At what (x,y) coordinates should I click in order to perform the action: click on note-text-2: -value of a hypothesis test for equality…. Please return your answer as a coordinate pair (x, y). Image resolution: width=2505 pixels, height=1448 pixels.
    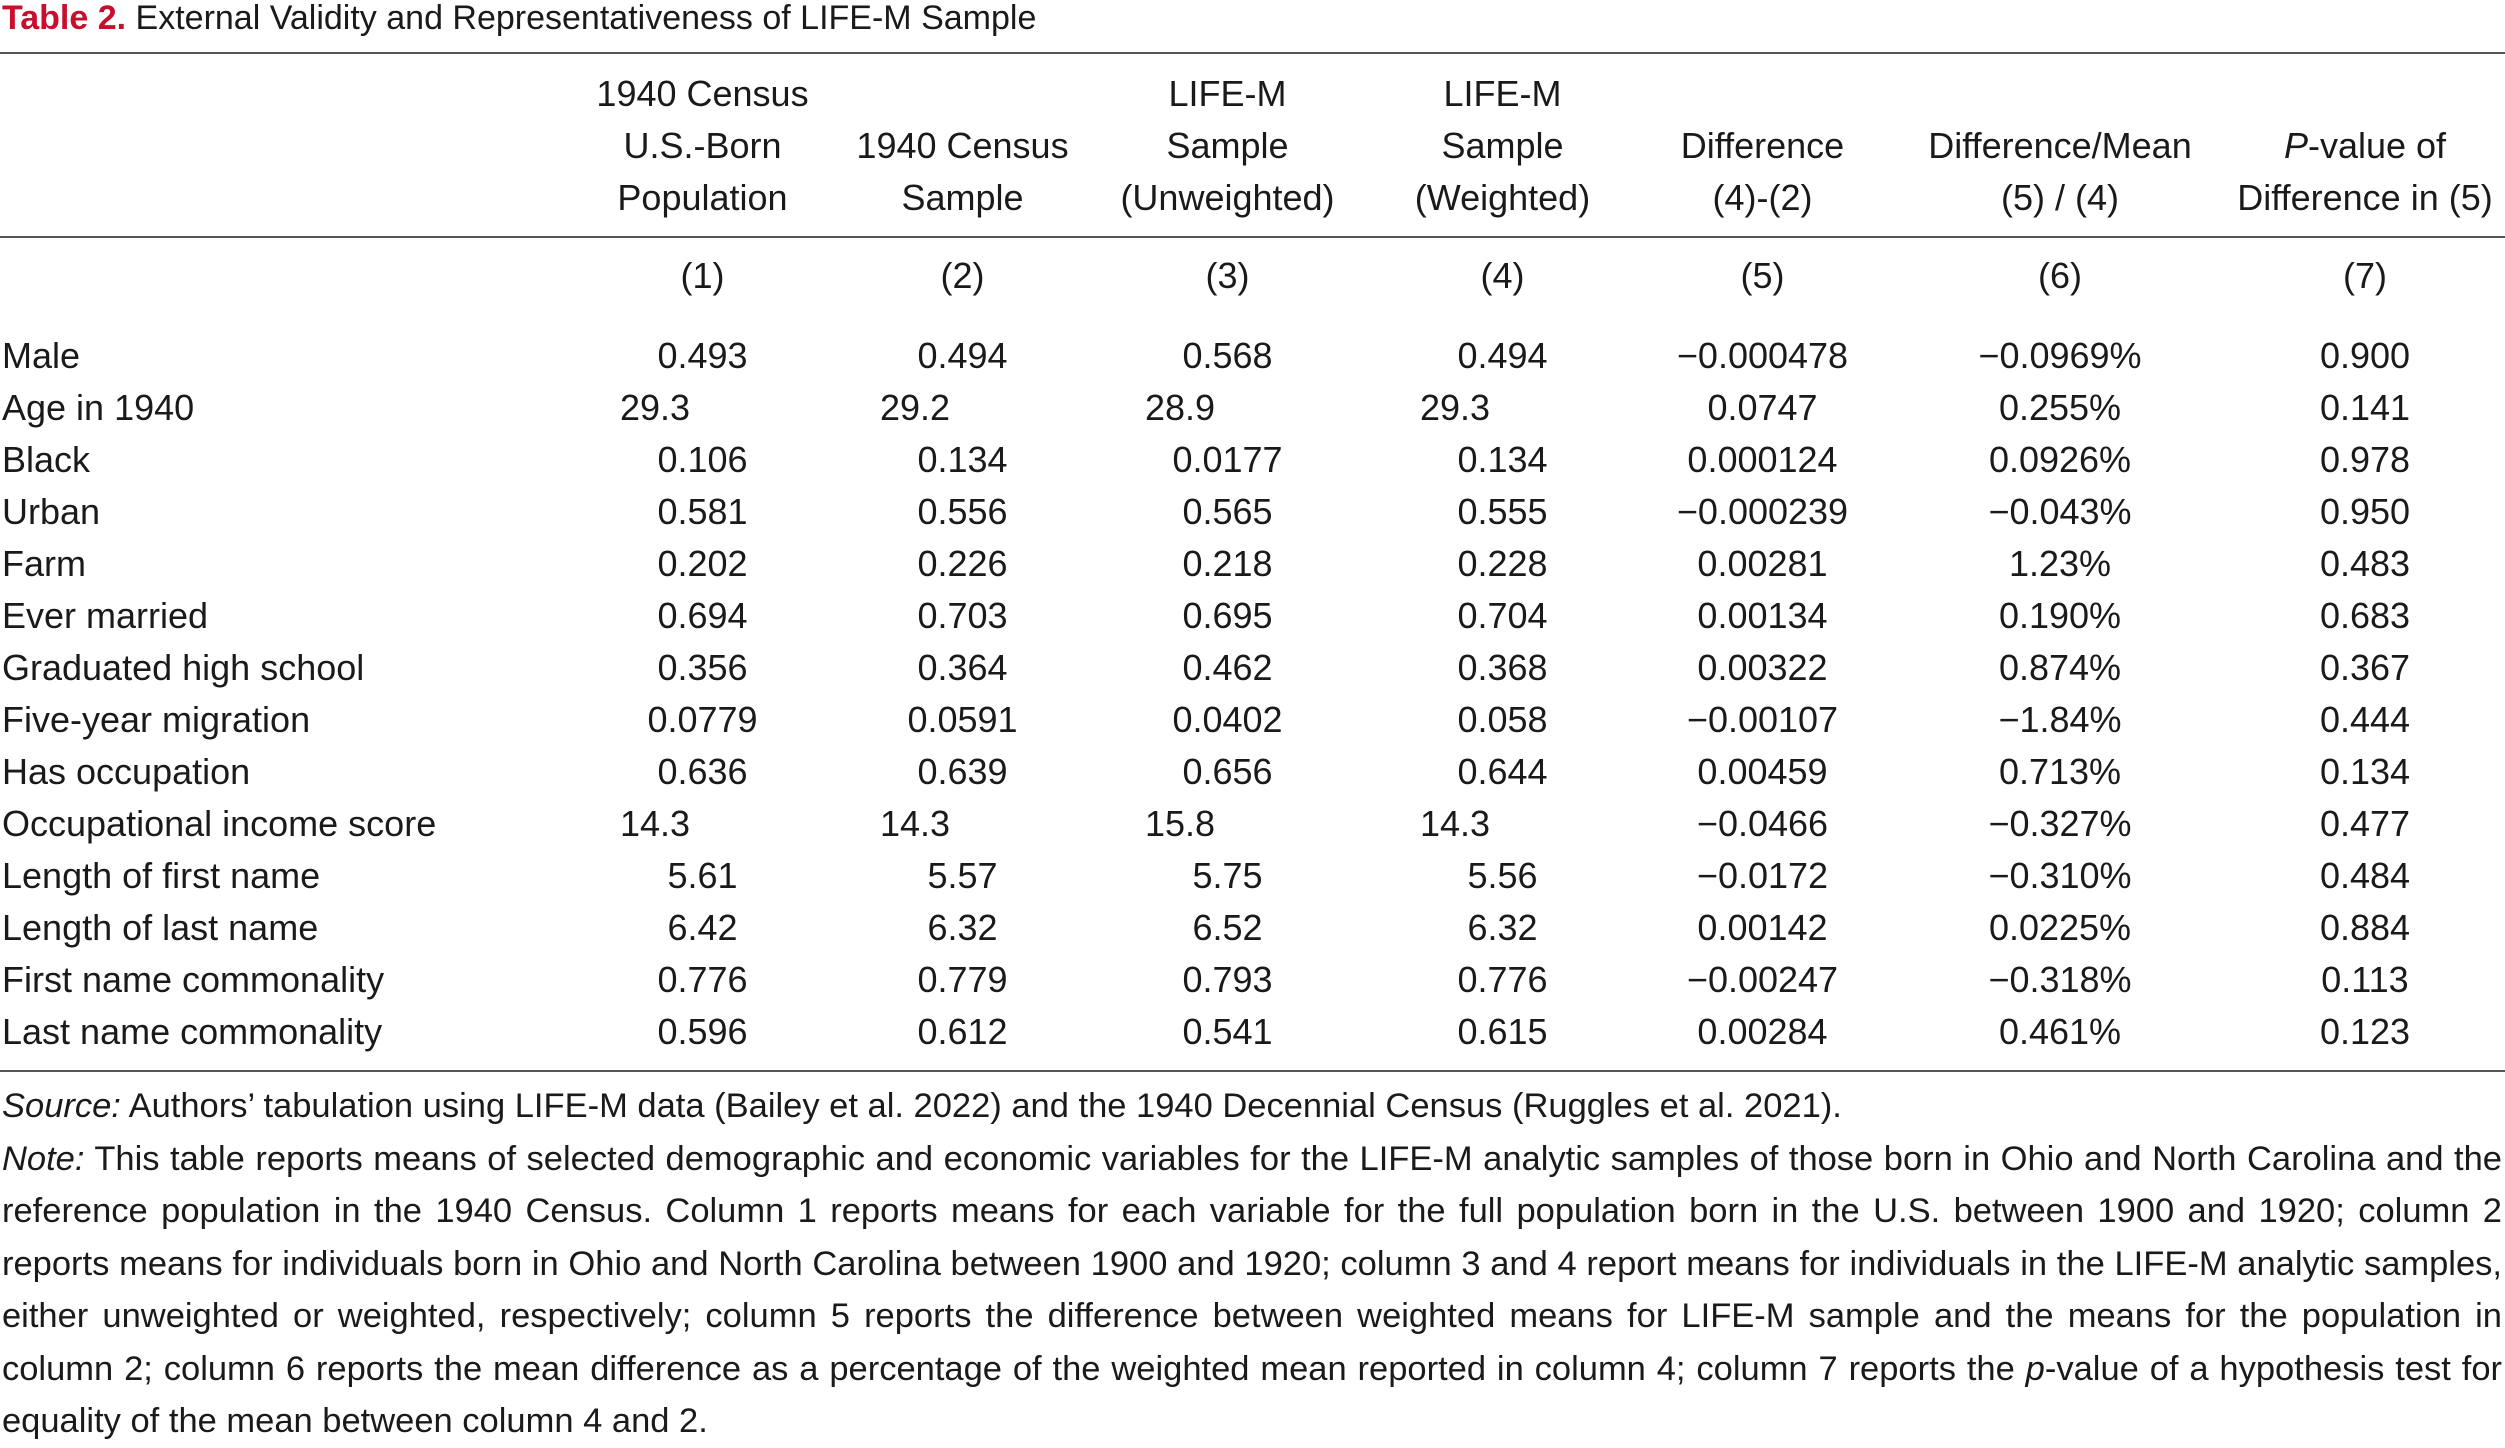
    Looking at the image, I should click on (1252, 1395).